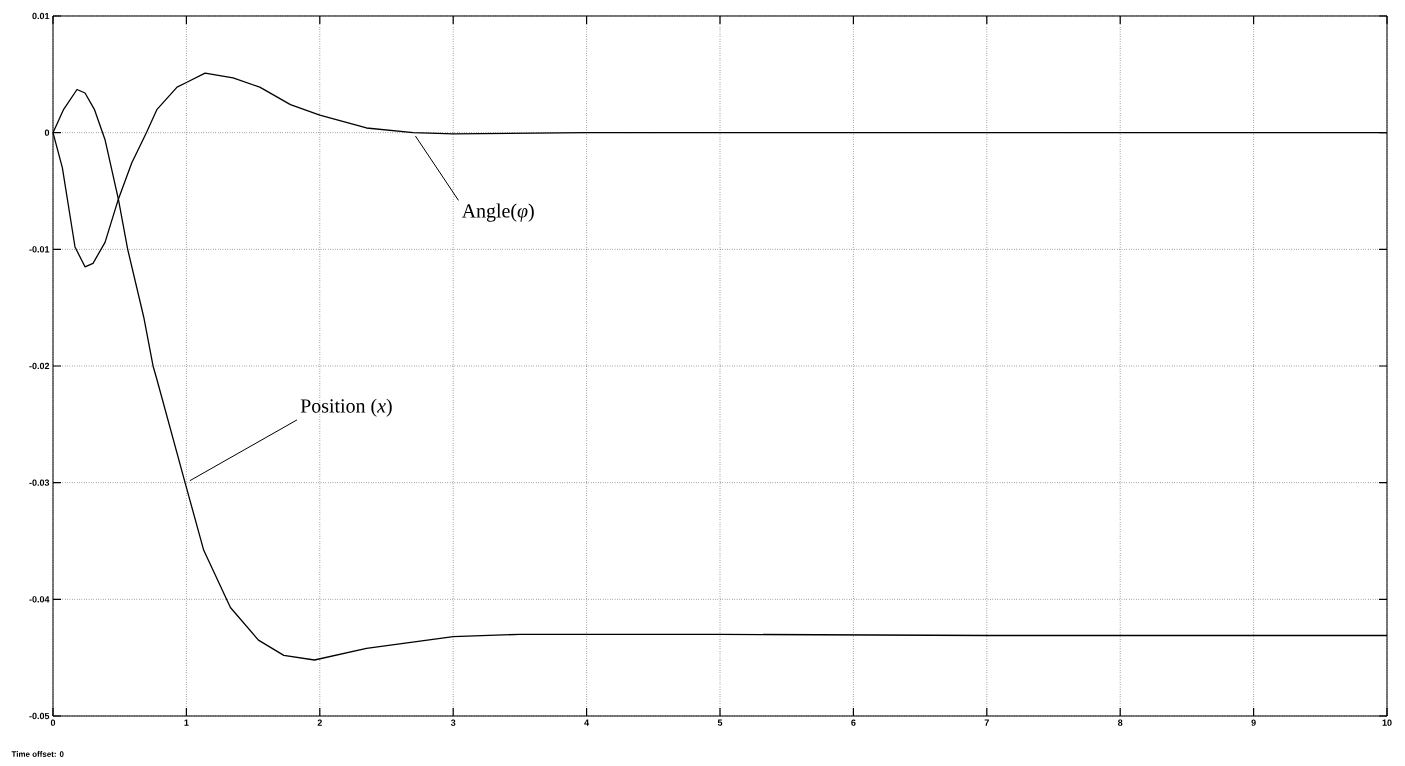 The height and width of the screenshot is (766, 1405). I want to click on annotation: Position (x), so click(346, 407).